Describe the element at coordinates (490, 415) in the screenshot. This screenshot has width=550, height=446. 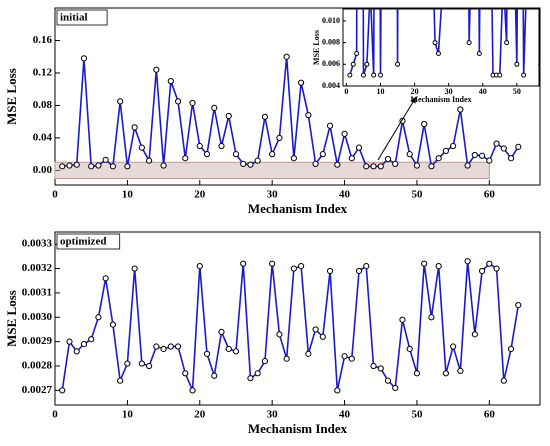
I see `x-tick-label: 60` at that location.